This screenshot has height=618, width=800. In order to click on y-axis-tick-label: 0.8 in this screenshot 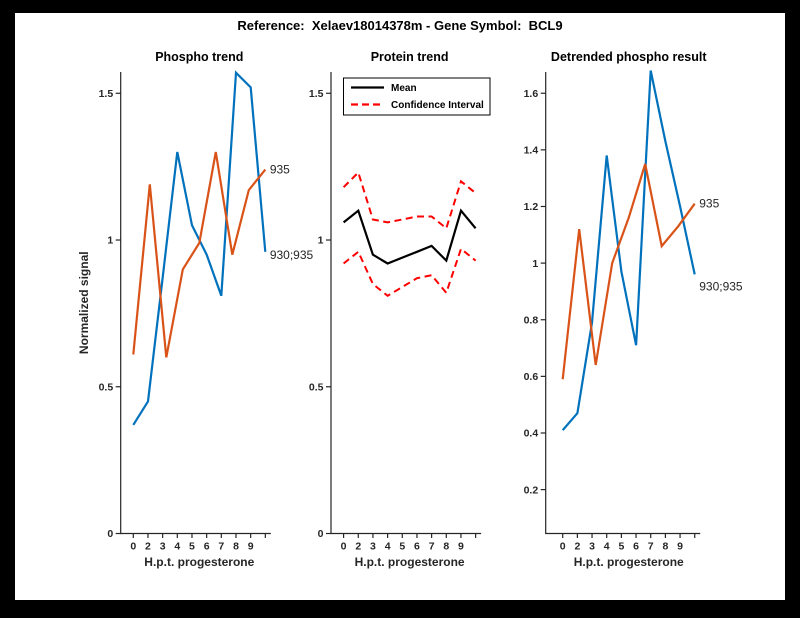, I will do `click(531, 320)`.